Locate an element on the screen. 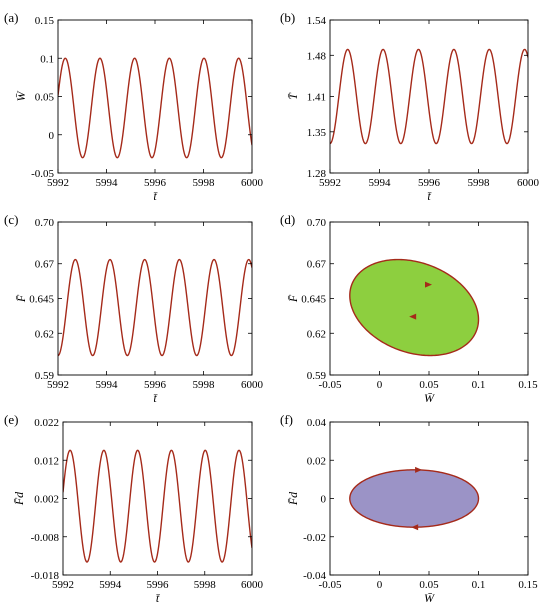 The width and height of the screenshot is (550, 614). phase-orbit-f is located at coordinates (414, 498).